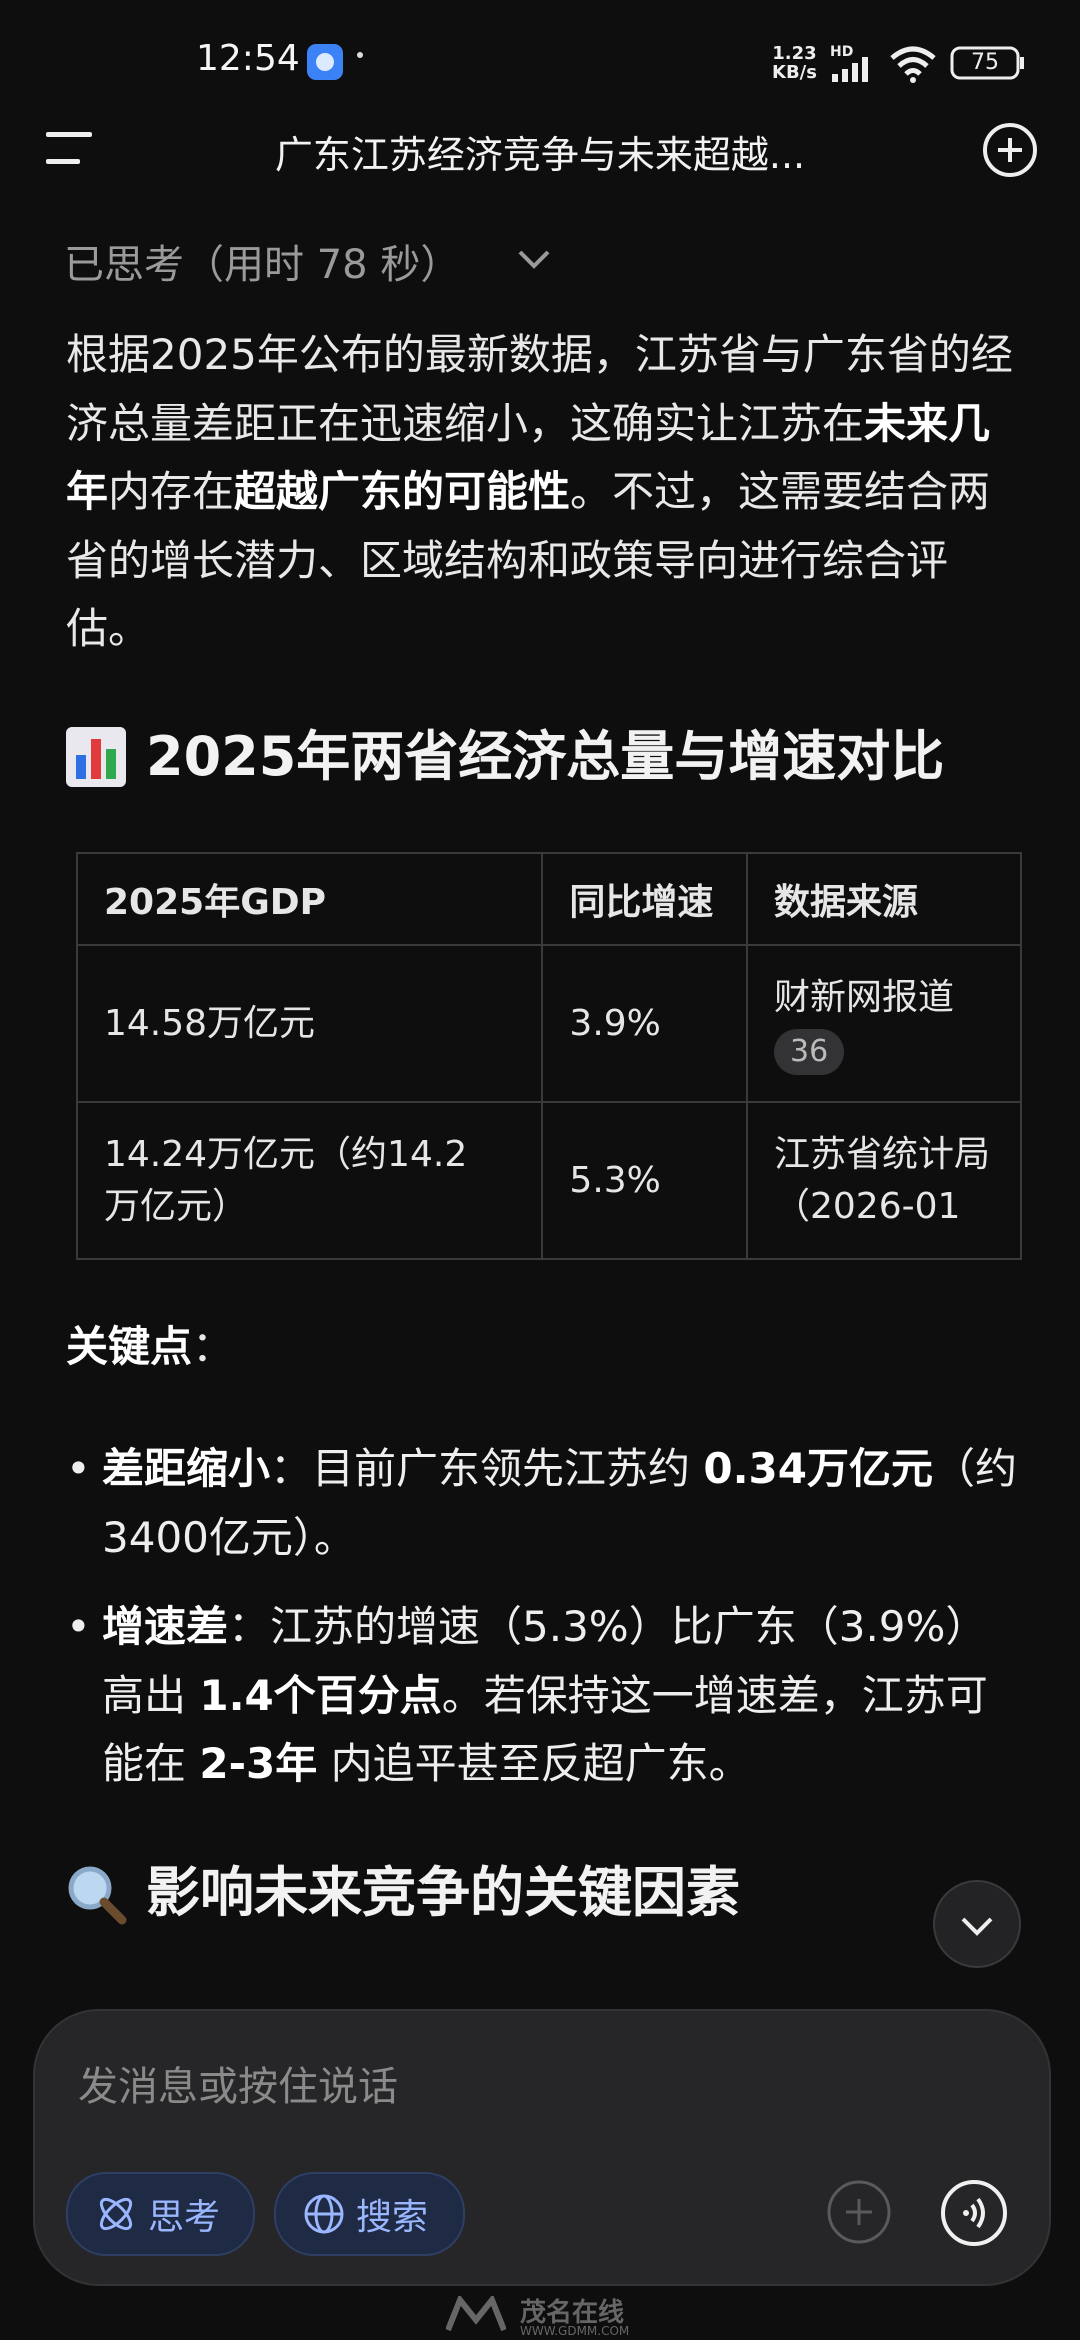 The image size is (1080, 2340). Describe the element at coordinates (545, 1729) in the screenshot. I see `text-run: 。若保持这一增速差，江苏可能在` at that location.